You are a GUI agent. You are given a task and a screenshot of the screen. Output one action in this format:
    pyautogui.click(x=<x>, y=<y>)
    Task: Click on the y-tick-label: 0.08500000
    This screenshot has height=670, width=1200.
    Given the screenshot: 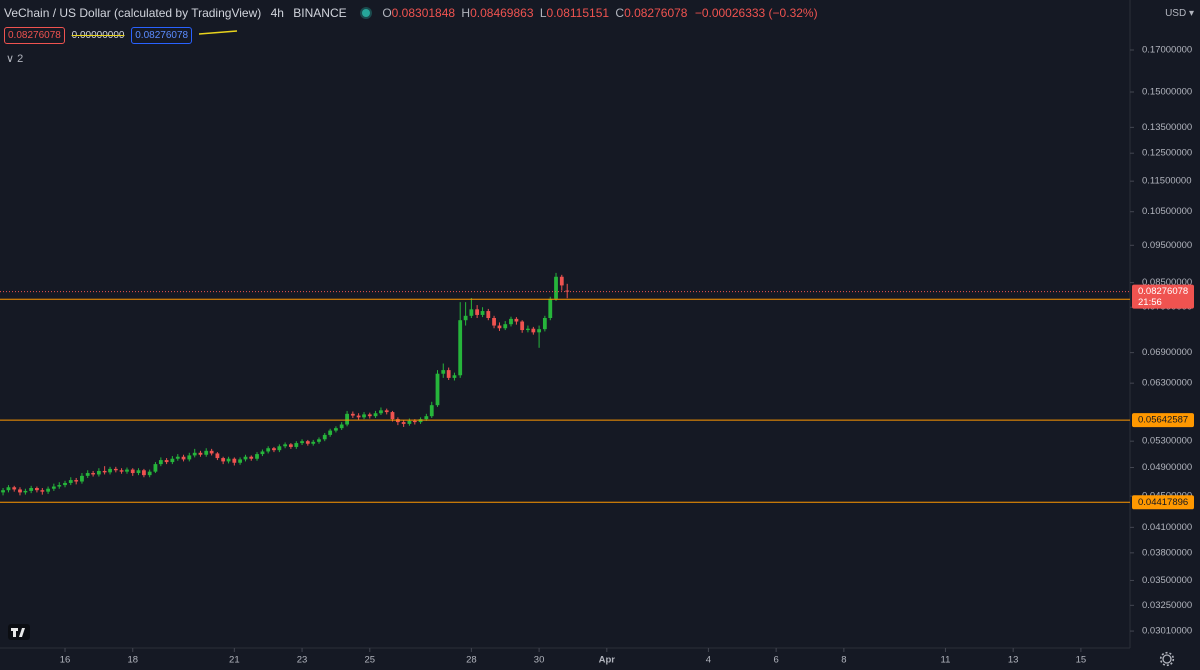 What is the action you would take?
    pyautogui.click(x=1167, y=282)
    